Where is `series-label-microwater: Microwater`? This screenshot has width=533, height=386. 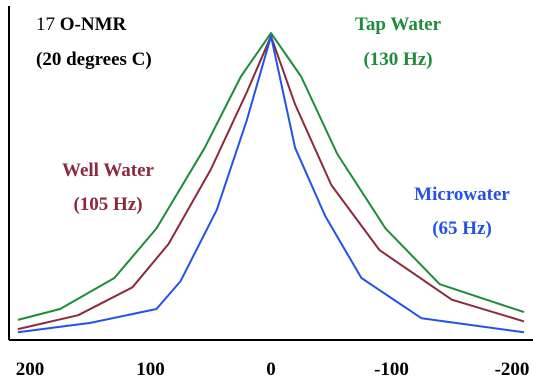 series-label-microwater: Microwater is located at coordinates (462, 194).